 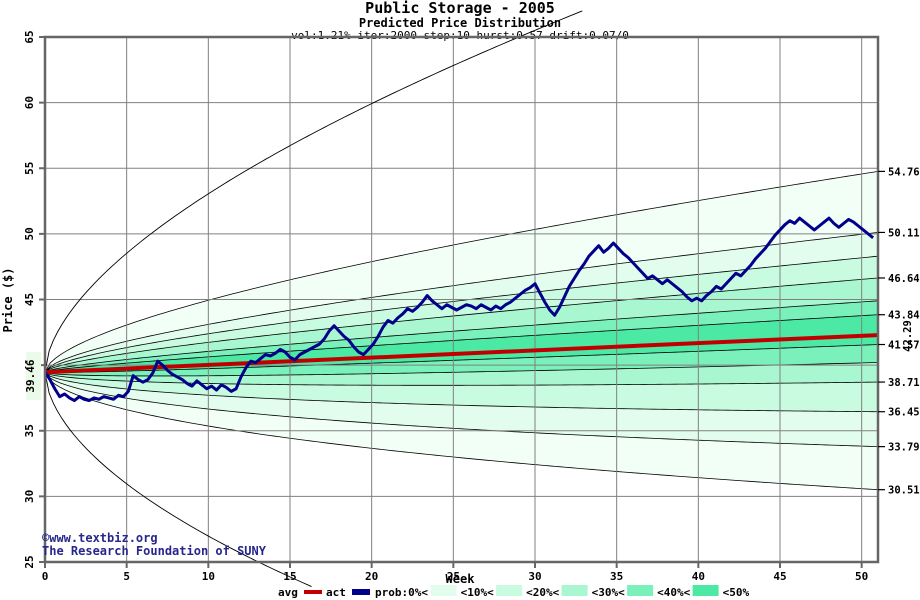 What do you see at coordinates (904, 233) in the screenshot?
I see `right-label: 50.11` at bounding box center [904, 233].